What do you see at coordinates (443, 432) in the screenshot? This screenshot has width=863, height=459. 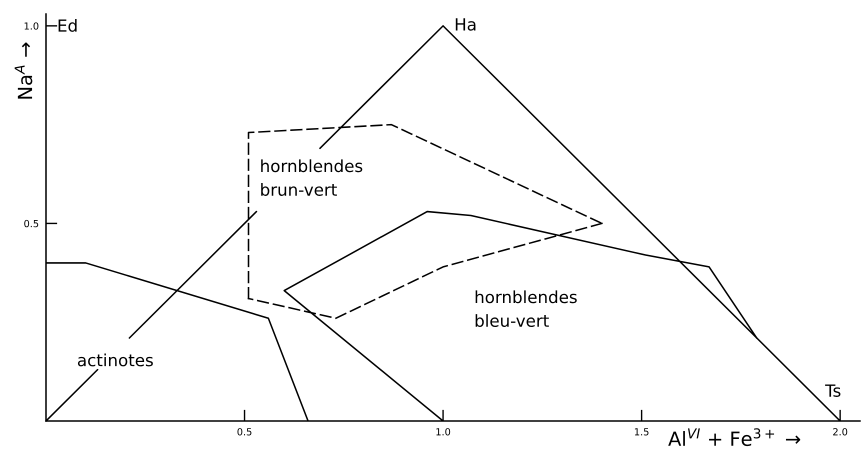 I see `x-tick-label: 1.0` at bounding box center [443, 432].